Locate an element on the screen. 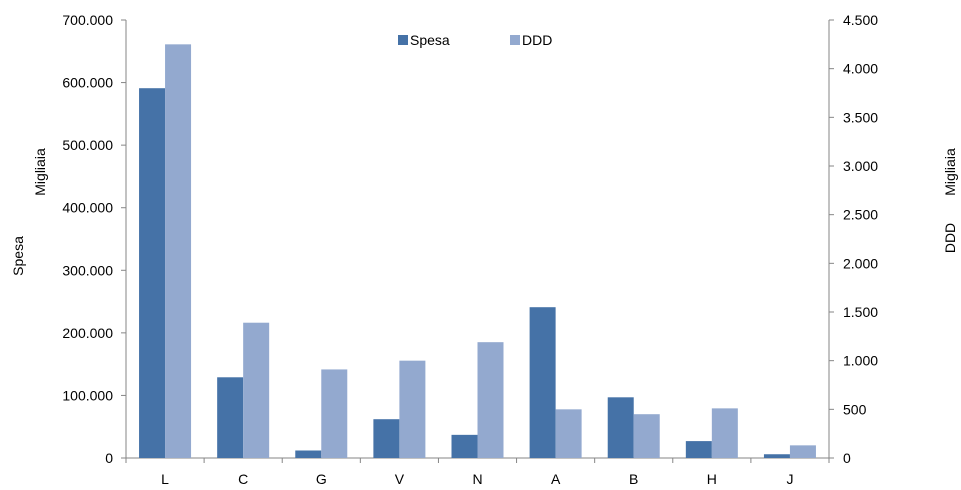  bar-spesa-A is located at coordinates (542, 382).